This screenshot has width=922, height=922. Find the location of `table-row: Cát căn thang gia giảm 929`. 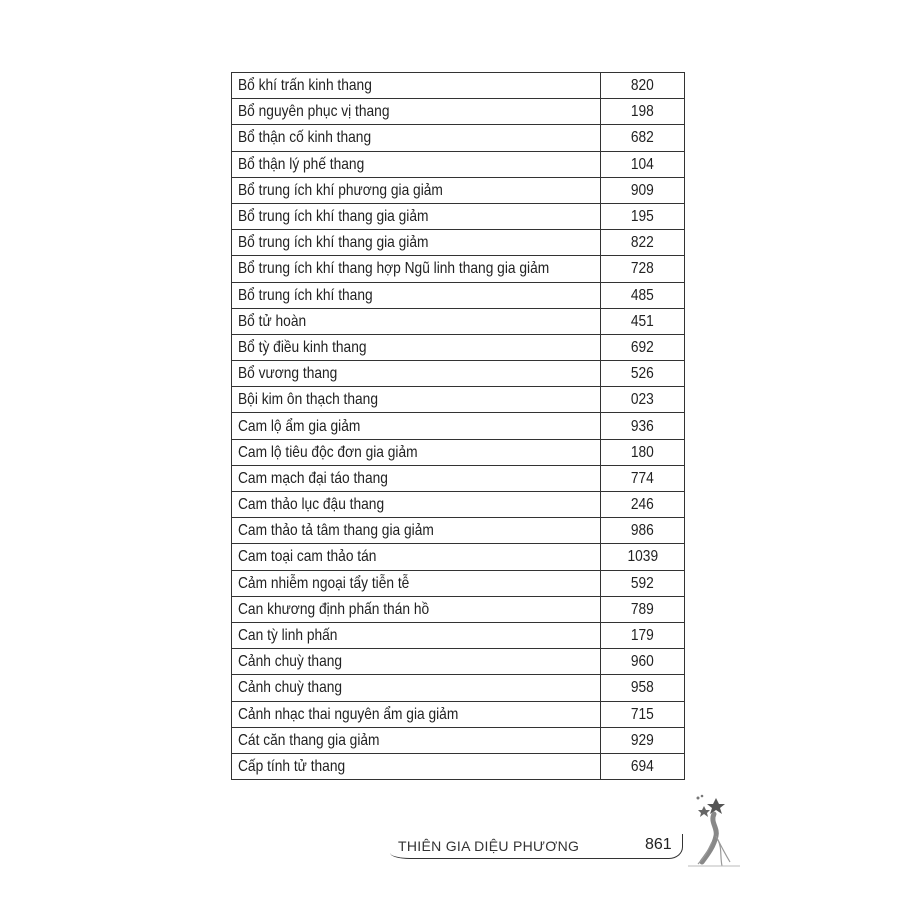

table-row: Cát căn thang gia giảm 929 is located at coordinates (458, 740).